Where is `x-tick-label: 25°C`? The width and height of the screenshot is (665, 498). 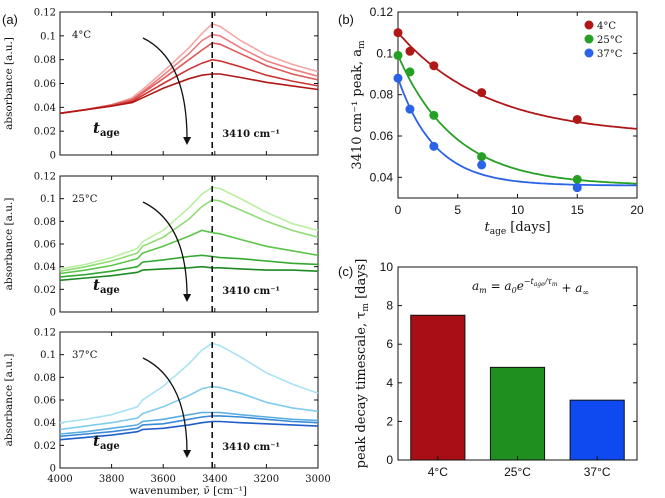
x-tick-label: 25°C is located at coordinates (517, 472).